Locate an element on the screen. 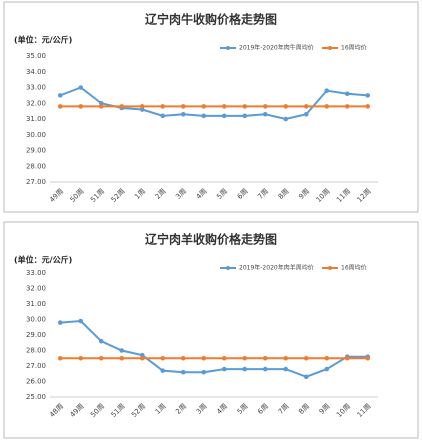  x-tick-label: 50周 is located at coordinates (97, 410).